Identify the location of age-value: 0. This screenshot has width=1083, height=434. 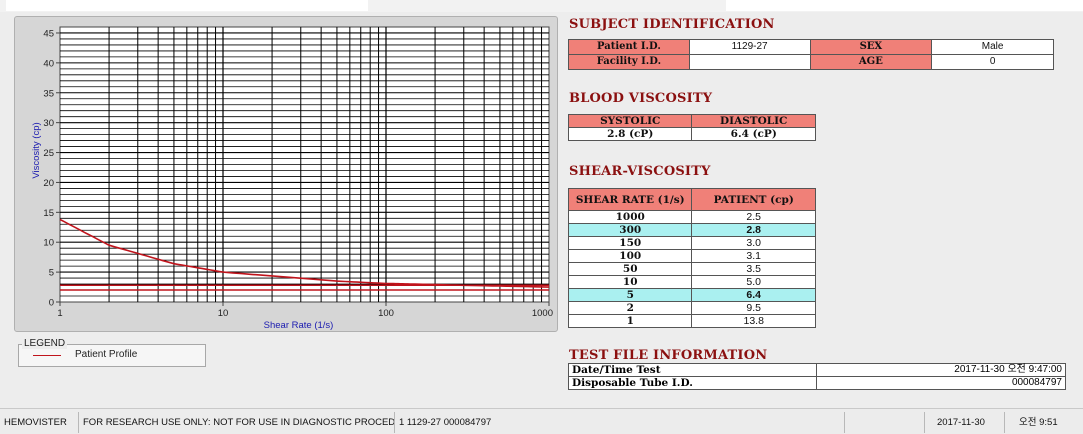
(992, 62).